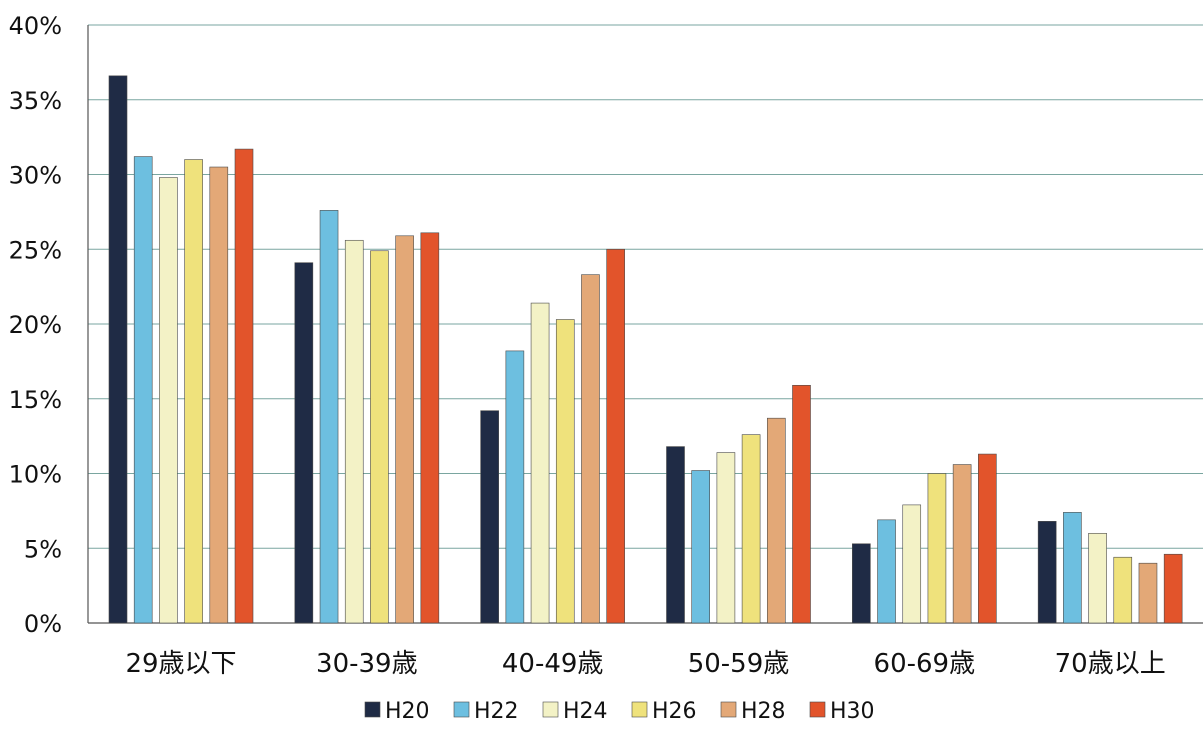 Image resolution: width=1203 pixels, height=738 pixels. I want to click on y-tick-label: 40%, so click(35, 26).